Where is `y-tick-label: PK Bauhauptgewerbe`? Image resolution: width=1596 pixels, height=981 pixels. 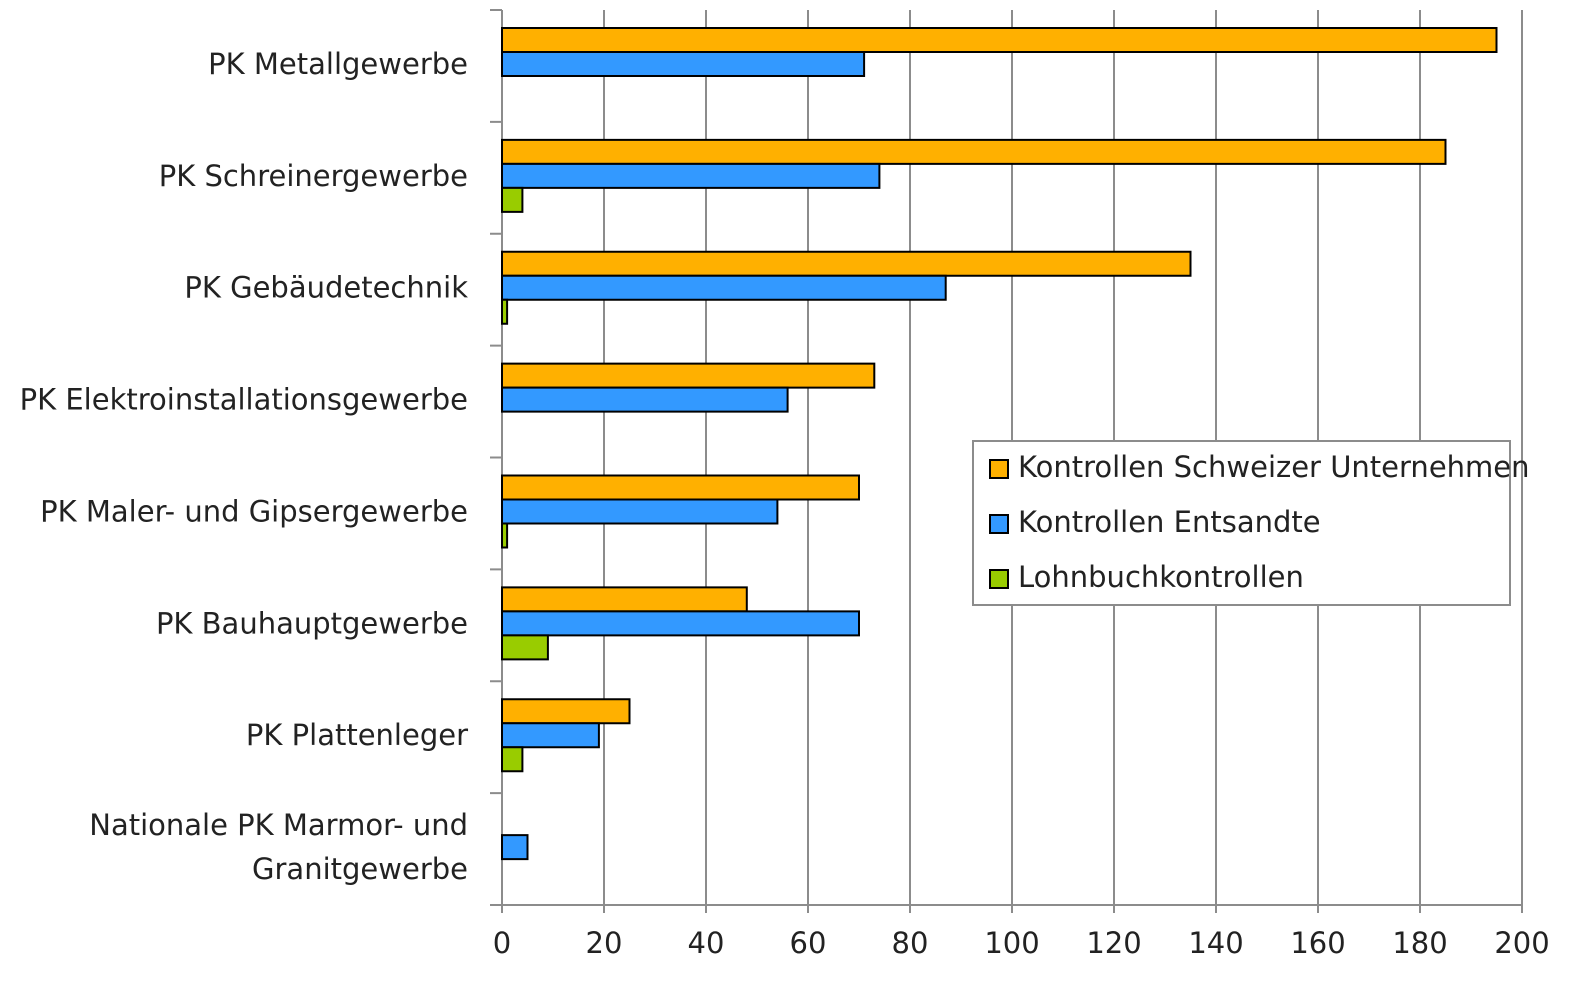 y-tick-label: PK Bauhauptgewerbe is located at coordinates (312, 623).